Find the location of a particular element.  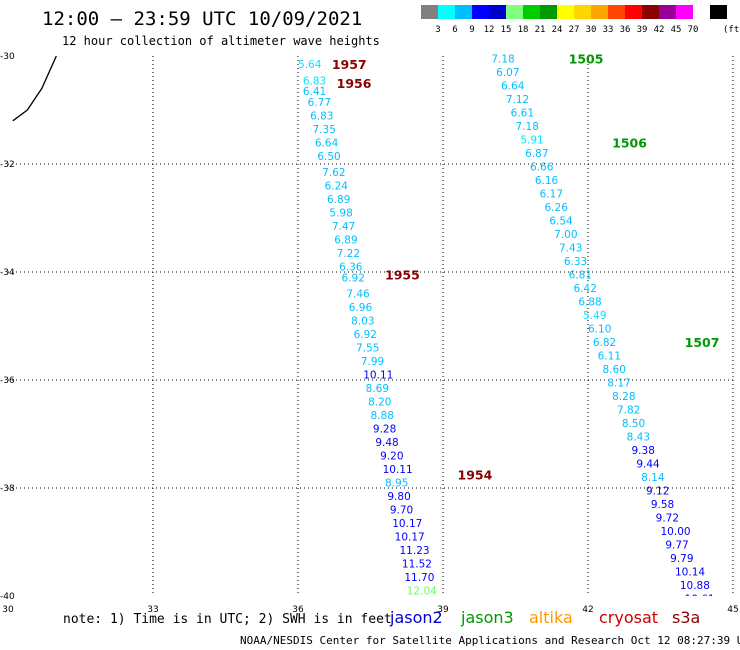

wave-height-point: 6.77 is located at coordinates (319, 103).